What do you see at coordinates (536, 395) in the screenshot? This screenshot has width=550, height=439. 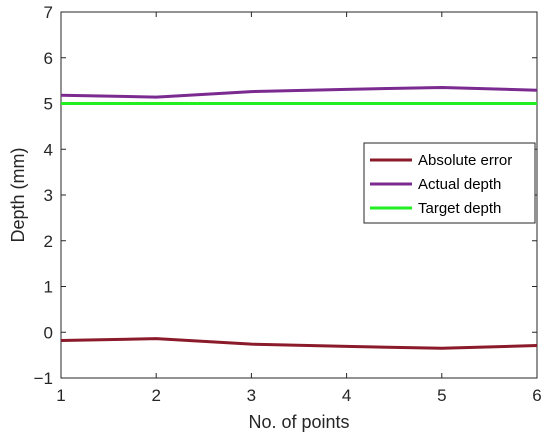 I see `x-tick-label: 6` at bounding box center [536, 395].